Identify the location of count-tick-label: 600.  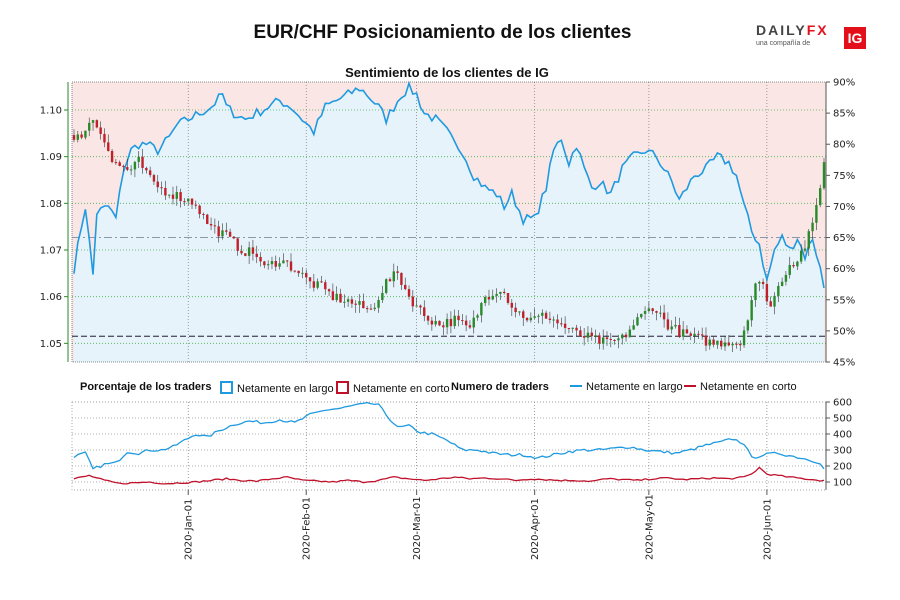
(842, 403).